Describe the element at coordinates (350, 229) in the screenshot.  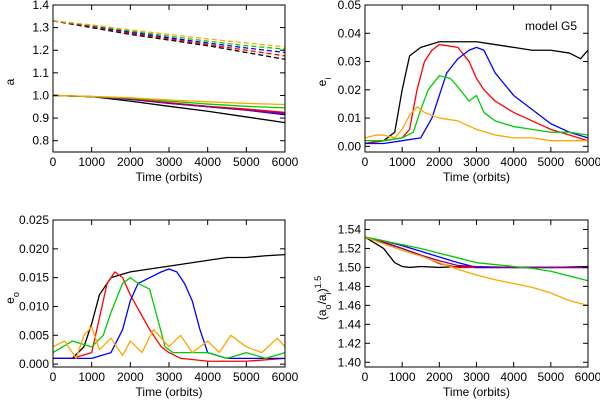
I see `y-tick-label: 1.54` at that location.